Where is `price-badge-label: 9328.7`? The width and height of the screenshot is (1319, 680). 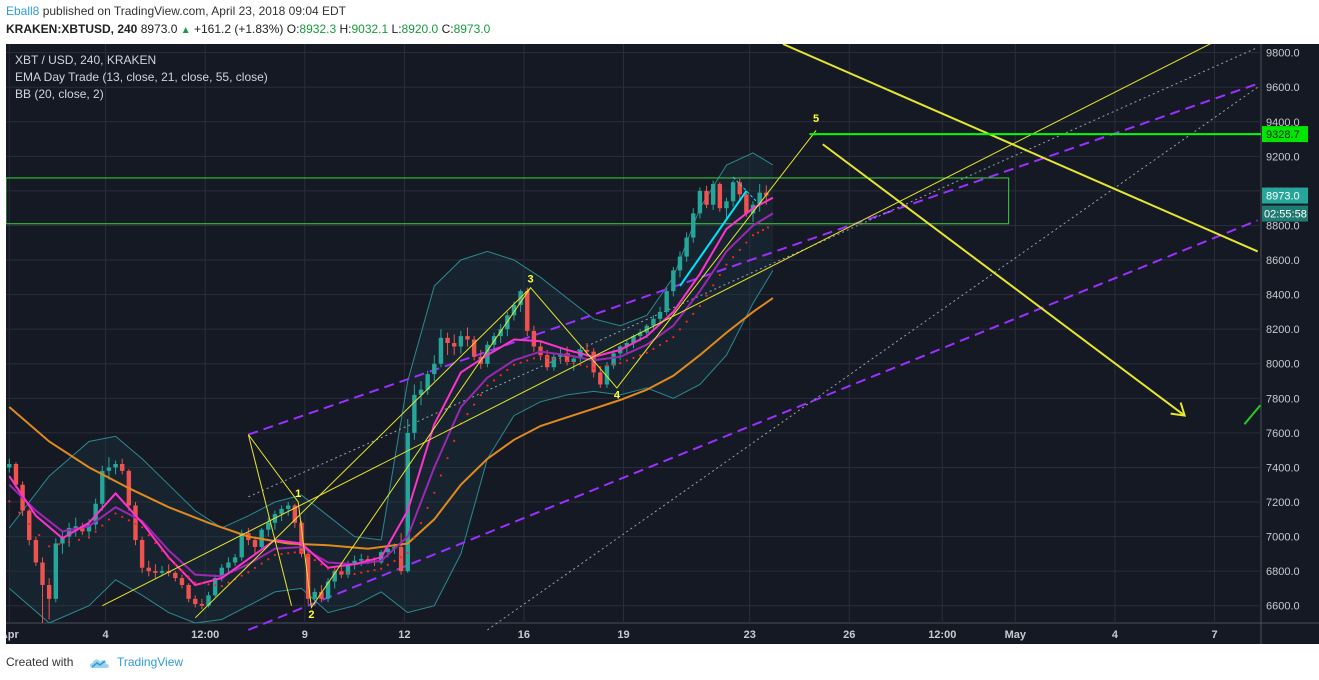
price-badge-label: 9328.7 is located at coordinates (1283, 135).